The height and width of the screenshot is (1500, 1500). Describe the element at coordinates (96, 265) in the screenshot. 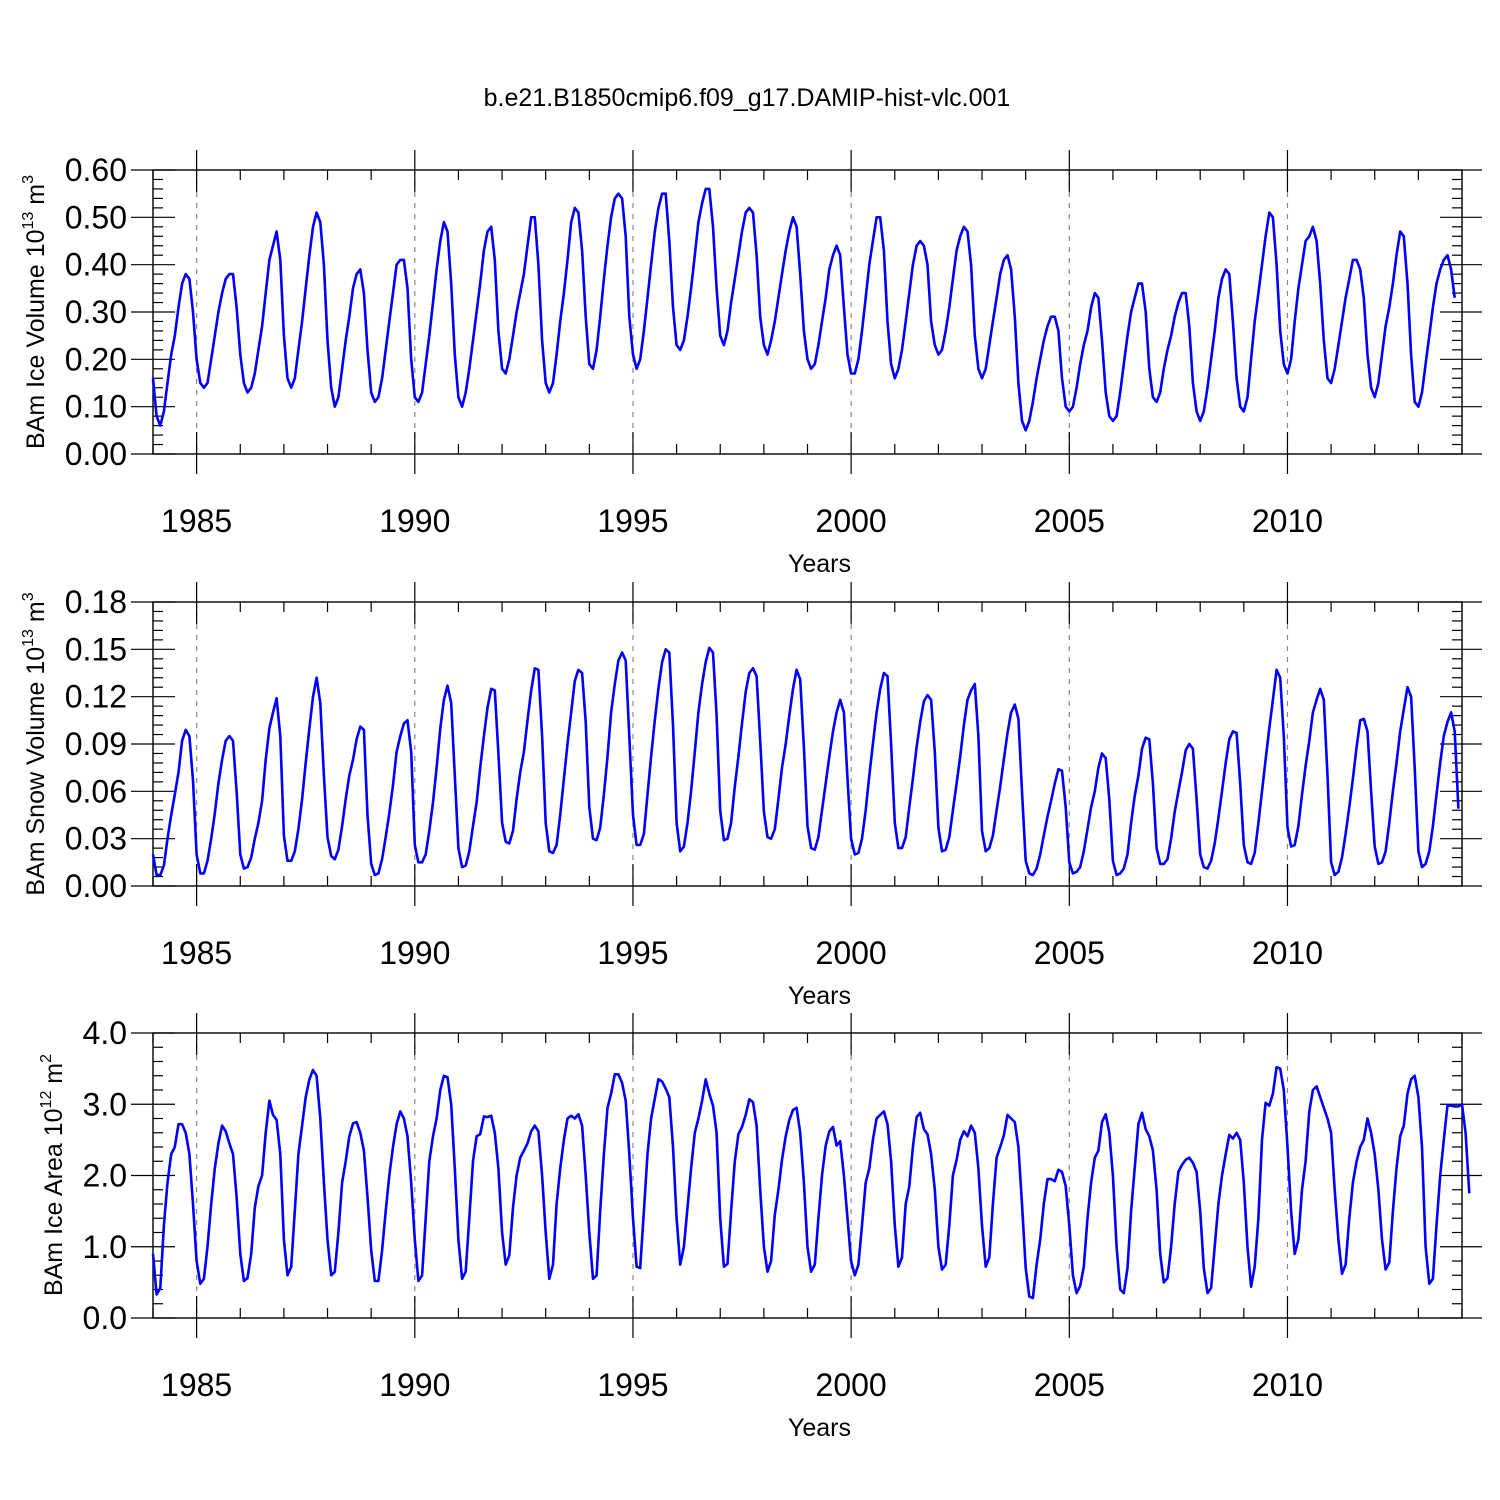

I see `y-tick-label: 0.40` at that location.